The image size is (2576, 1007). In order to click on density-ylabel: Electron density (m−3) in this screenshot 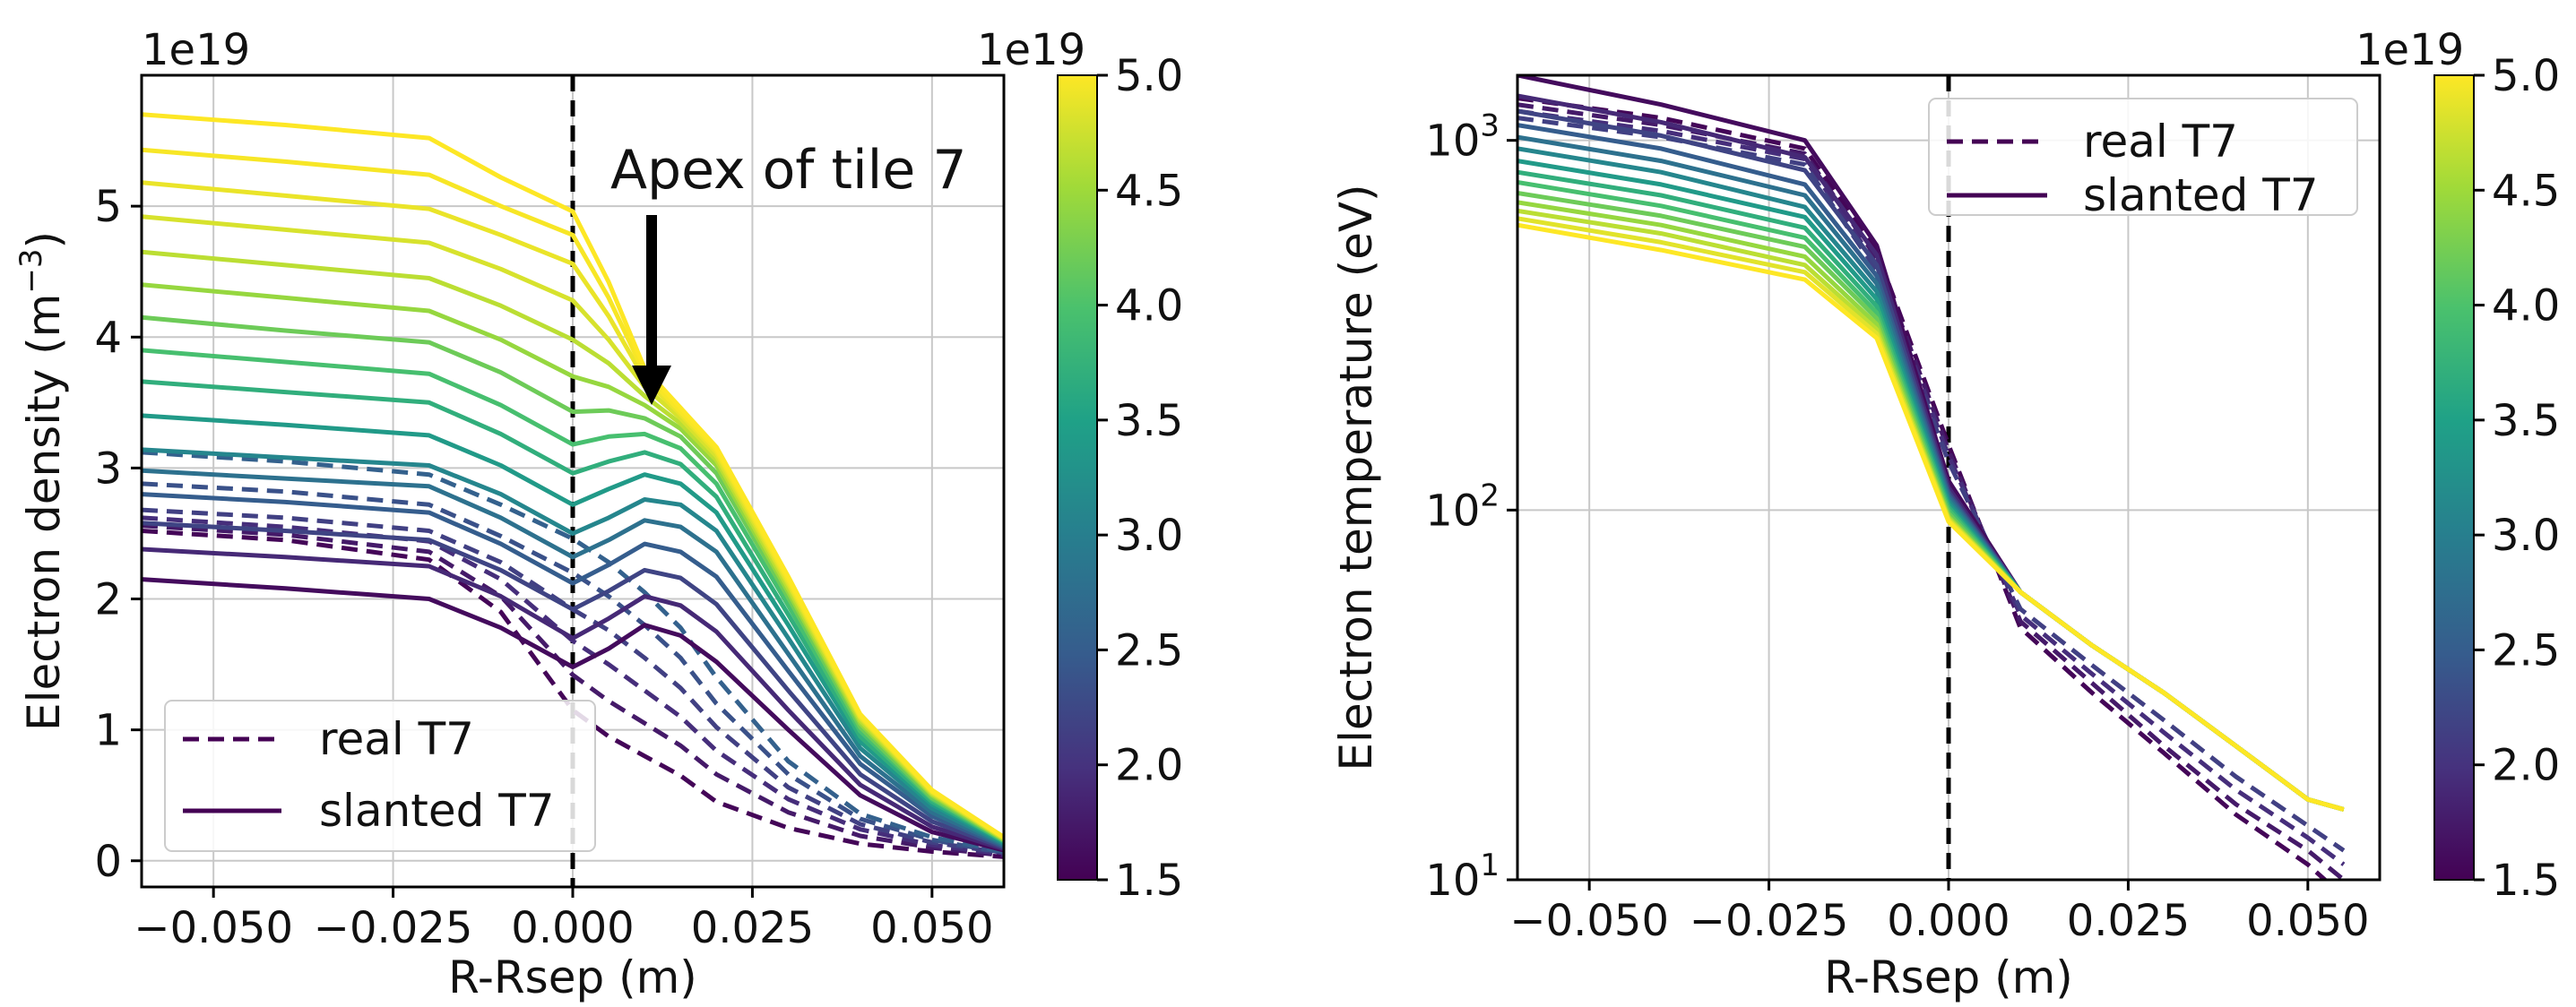, I will do `click(41, 481)`.